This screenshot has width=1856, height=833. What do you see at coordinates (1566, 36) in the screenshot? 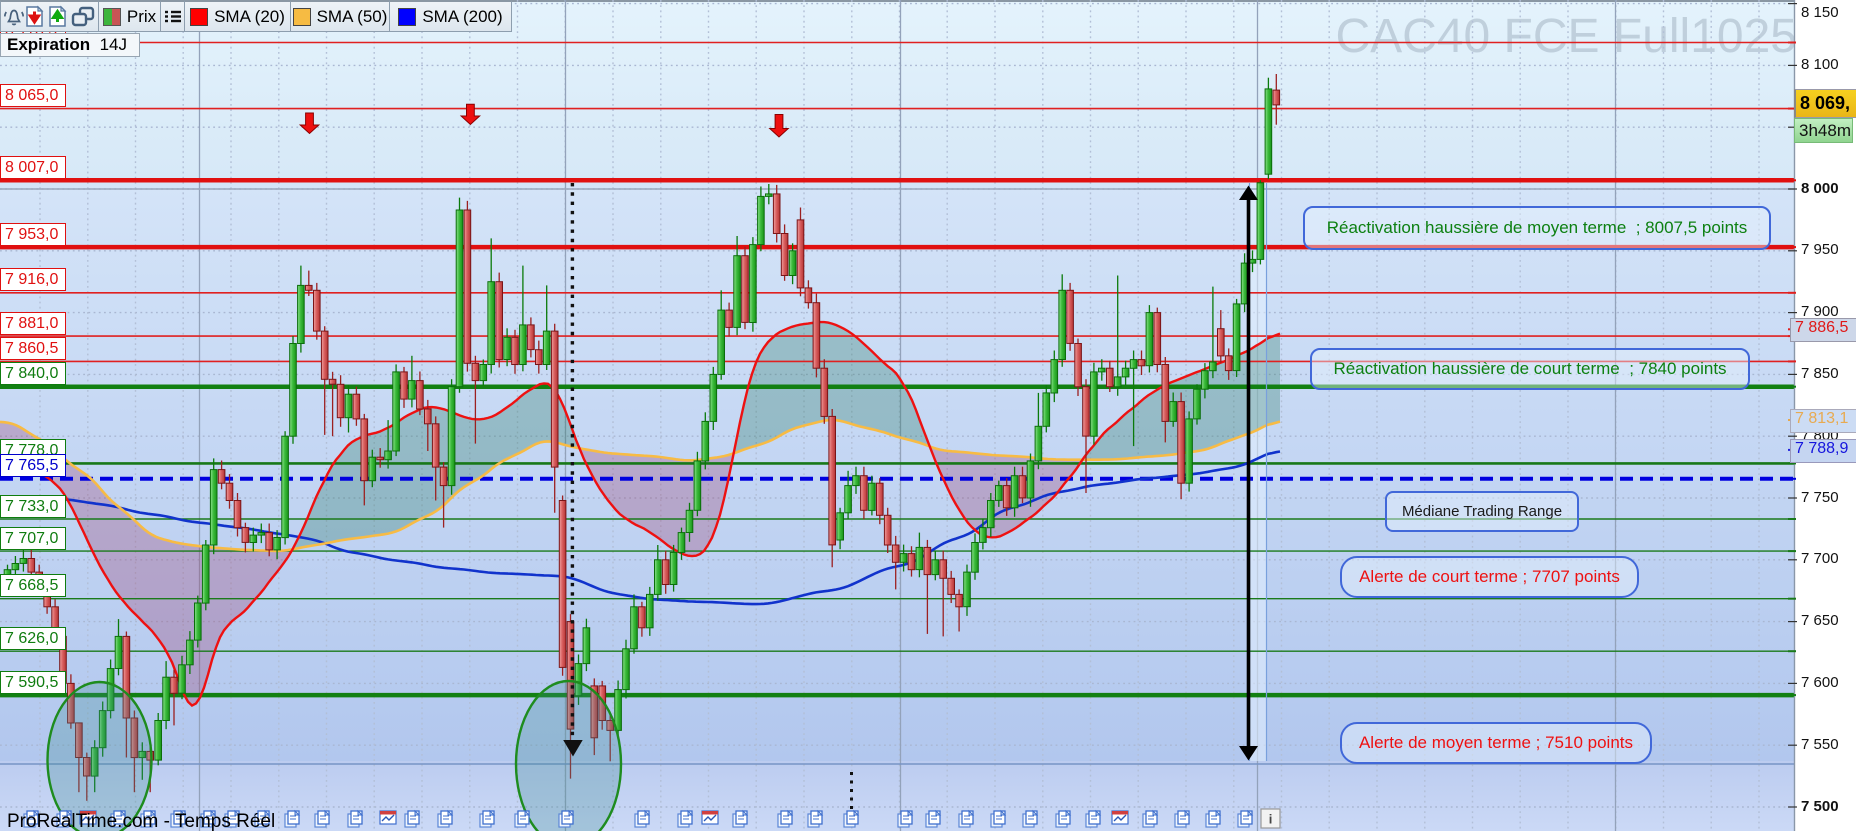
I see `svg-text: CAC40 FCE Full1025` at bounding box center [1566, 36].